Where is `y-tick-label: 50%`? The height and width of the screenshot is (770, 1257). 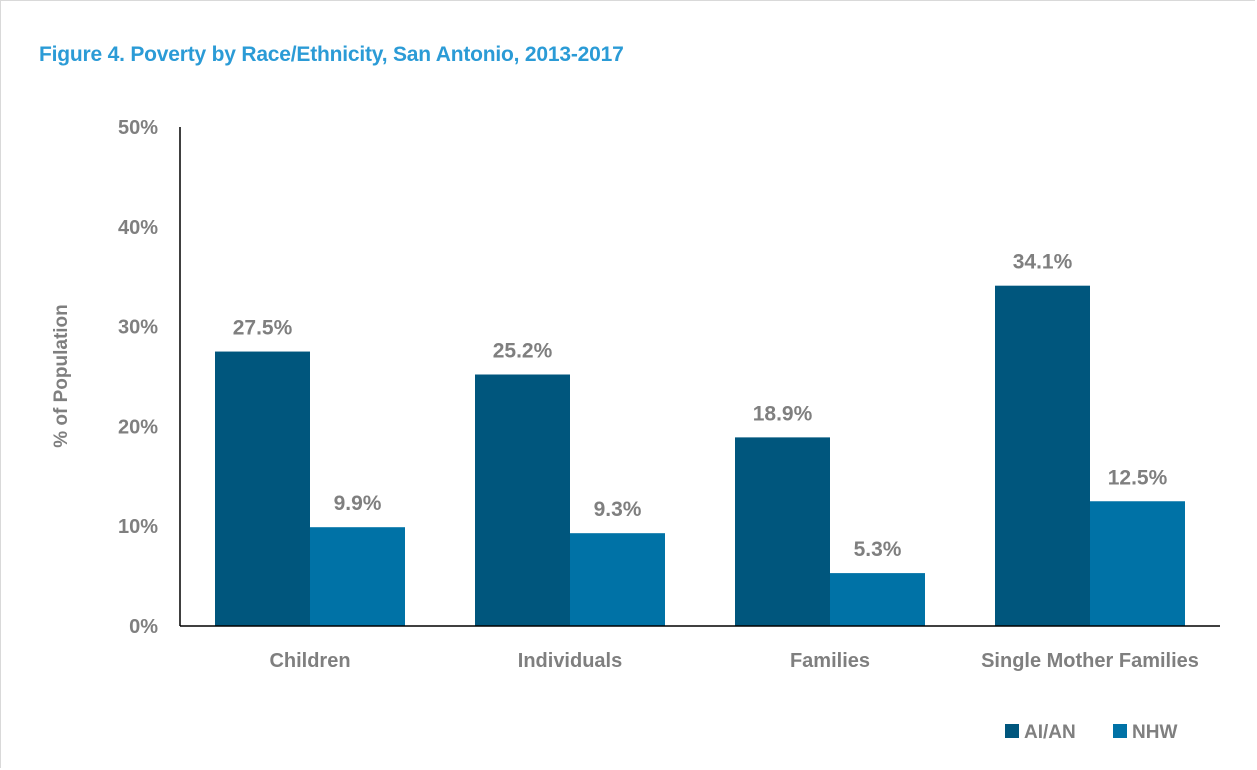 y-tick-label: 50% is located at coordinates (138, 128).